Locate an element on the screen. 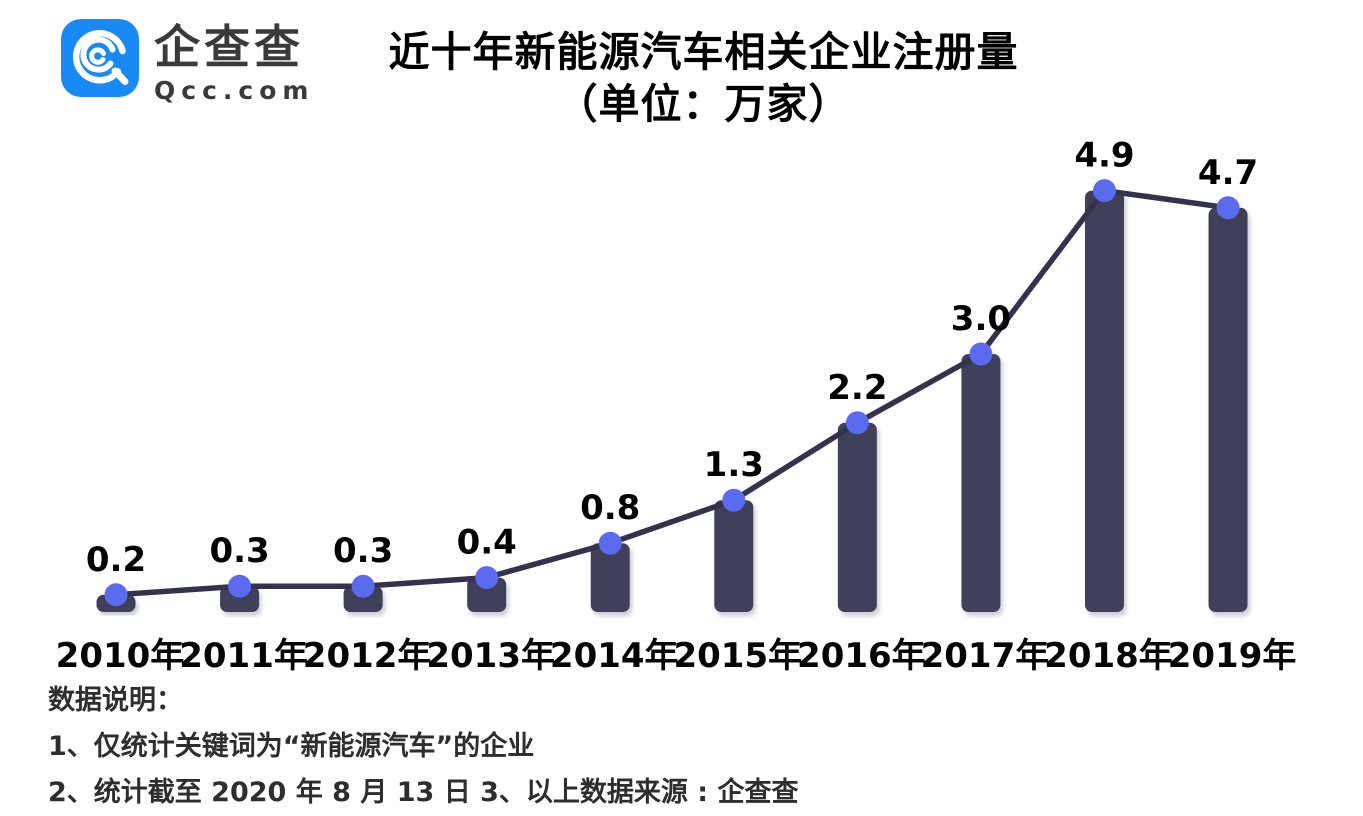 The height and width of the screenshot is (816, 1363). x-axis-label-2015年: 2015年 is located at coordinates (737, 656).